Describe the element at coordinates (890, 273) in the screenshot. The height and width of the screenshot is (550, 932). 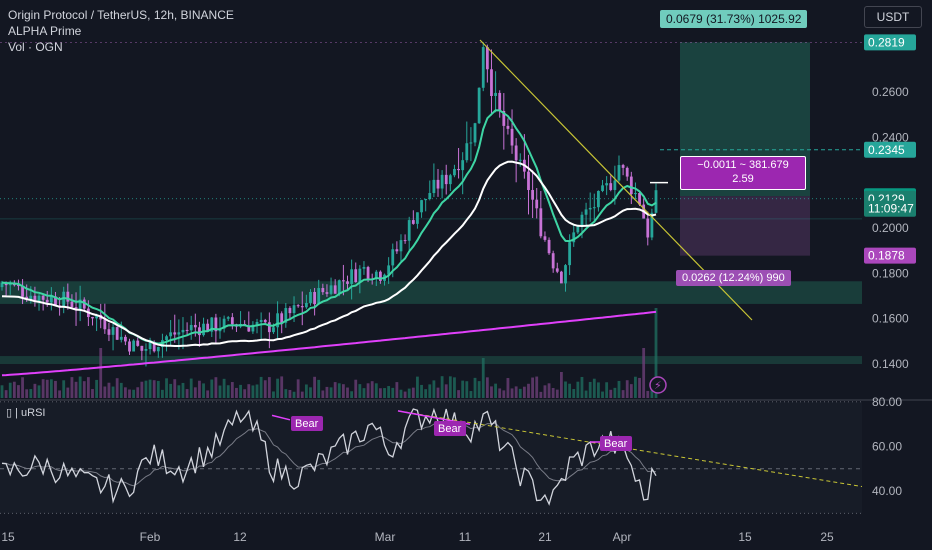
I see `y-tick-label: 0.1800` at that location.